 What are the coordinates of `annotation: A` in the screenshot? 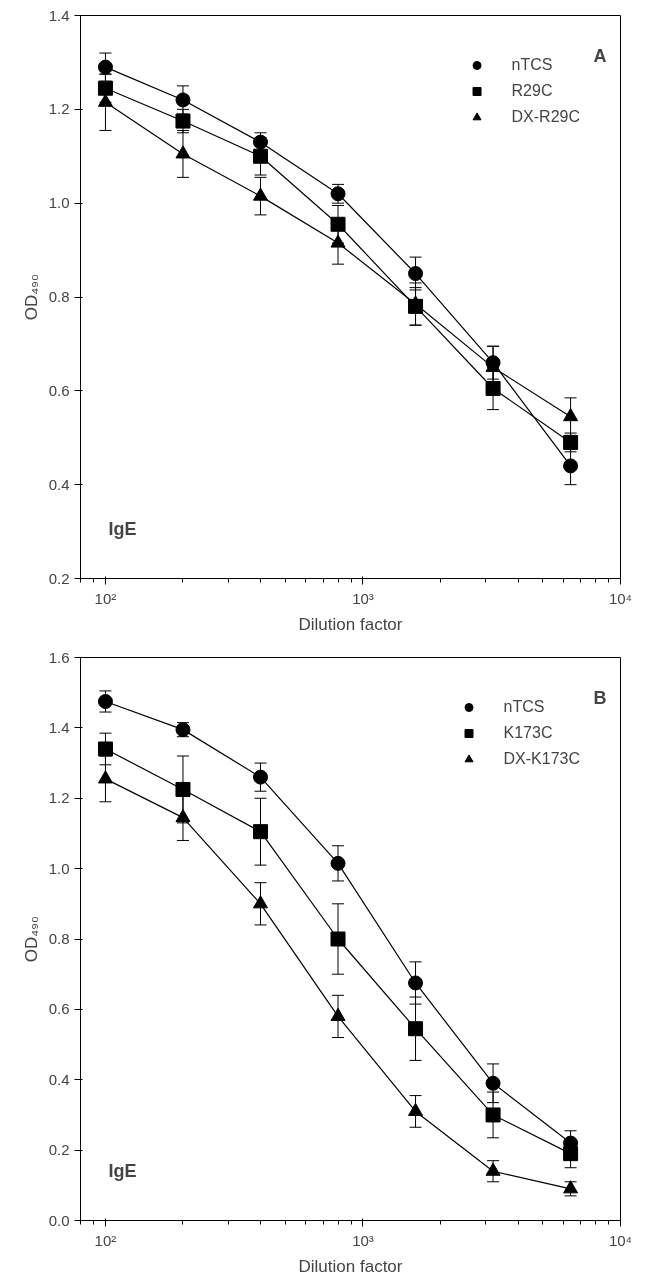 It's located at (600, 55).